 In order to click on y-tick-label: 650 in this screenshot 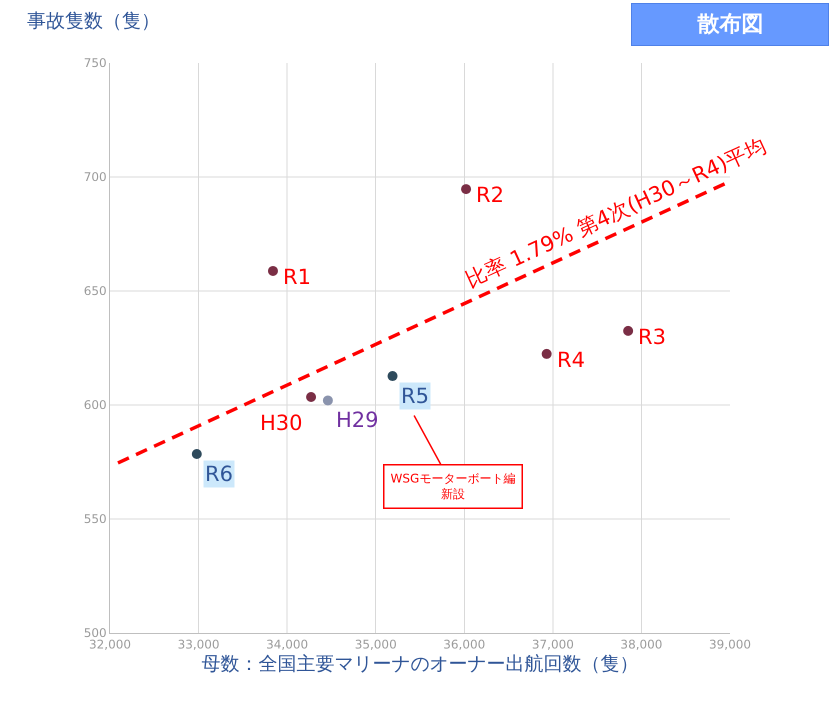, I will do `click(95, 291)`.